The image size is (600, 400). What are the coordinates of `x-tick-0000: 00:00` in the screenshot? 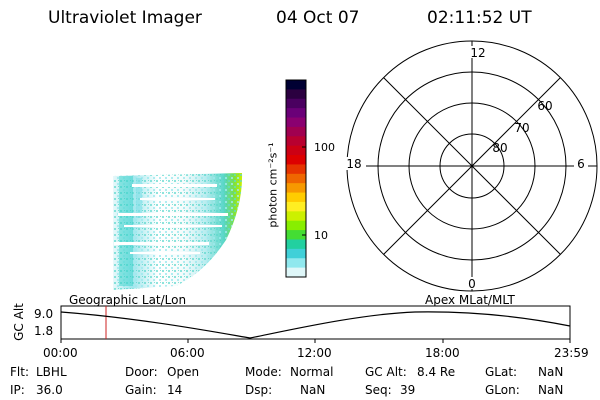 It's located at (60, 353).